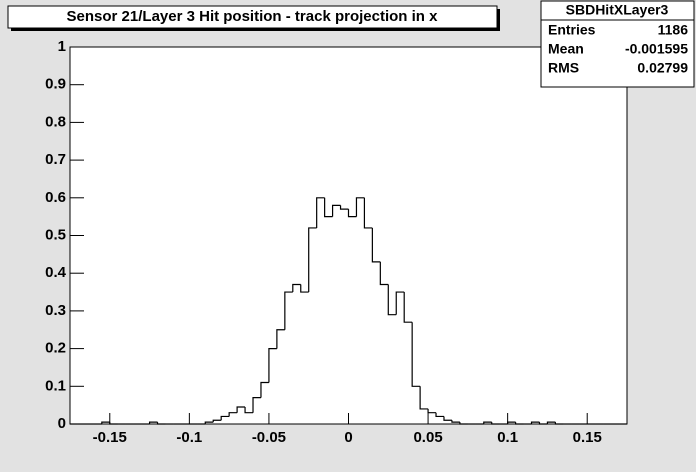 The image size is (696, 472). What do you see at coordinates (55, 310) in the screenshot?
I see `y-tick-label: 0.3` at bounding box center [55, 310].